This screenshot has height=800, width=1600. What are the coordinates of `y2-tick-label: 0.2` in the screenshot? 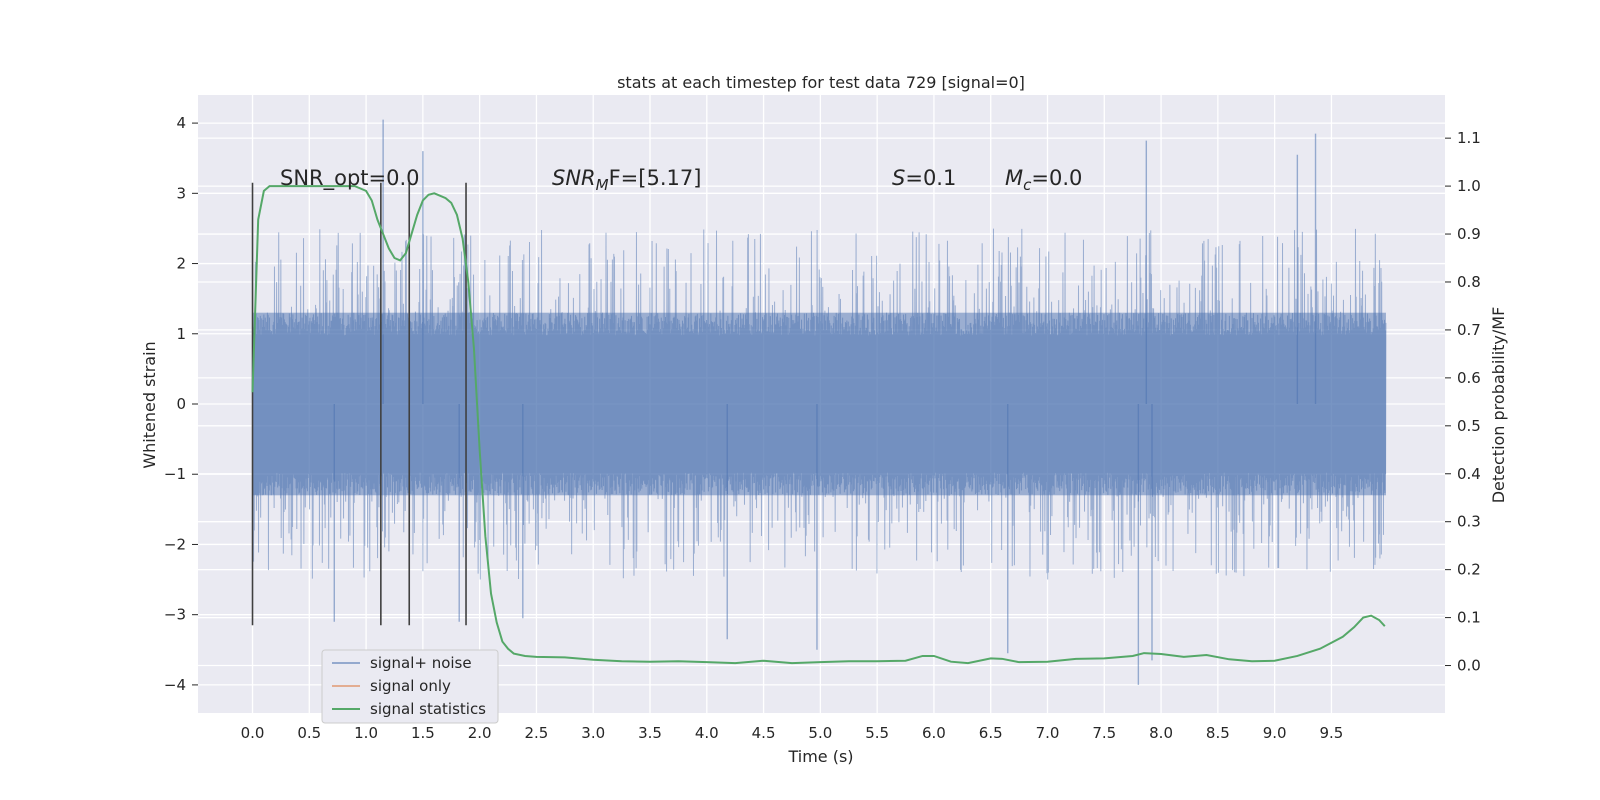 It's located at (1469, 570).